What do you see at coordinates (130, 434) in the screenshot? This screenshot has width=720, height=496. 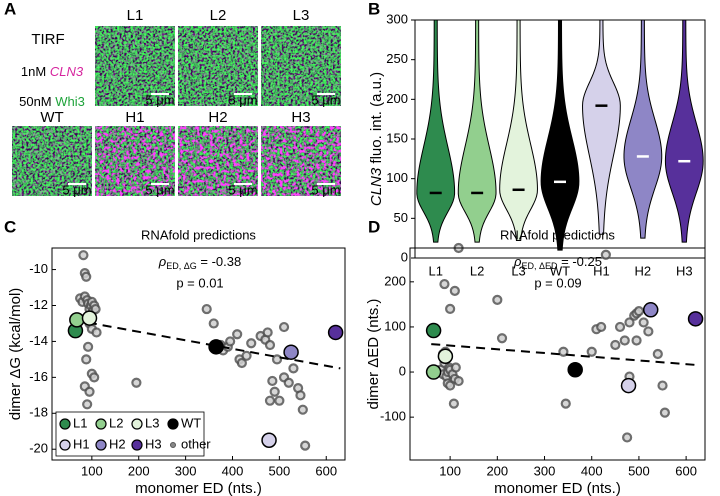 I see `legend-box` at bounding box center [130, 434].